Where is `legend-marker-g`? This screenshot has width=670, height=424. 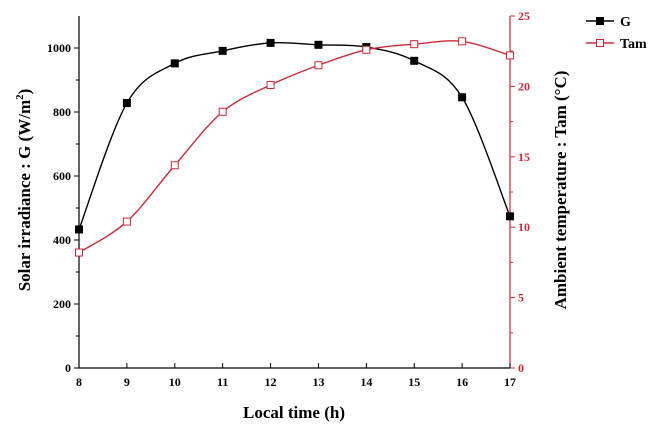 legend-marker-g is located at coordinates (600, 21).